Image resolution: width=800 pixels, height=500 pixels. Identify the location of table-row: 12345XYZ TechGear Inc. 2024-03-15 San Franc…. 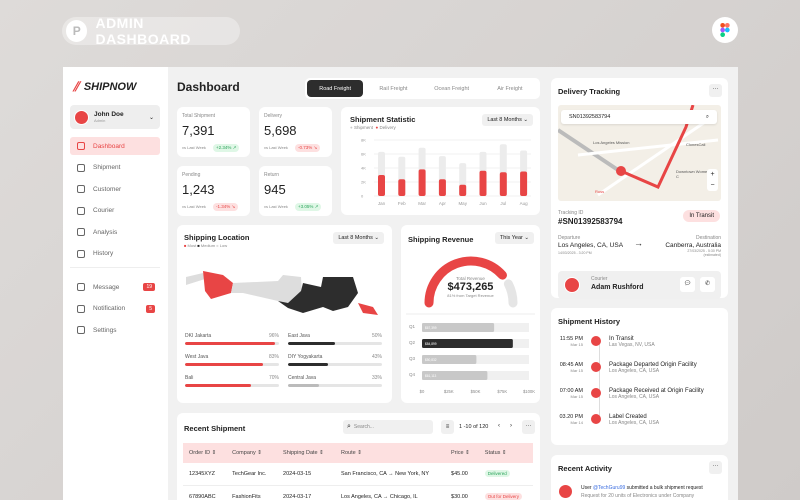
(358, 474).